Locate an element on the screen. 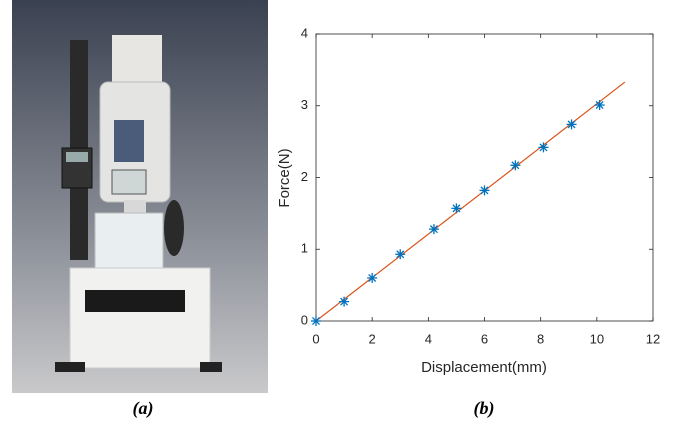 The image size is (676, 425). y-tick-label: 2 is located at coordinates (304, 176).